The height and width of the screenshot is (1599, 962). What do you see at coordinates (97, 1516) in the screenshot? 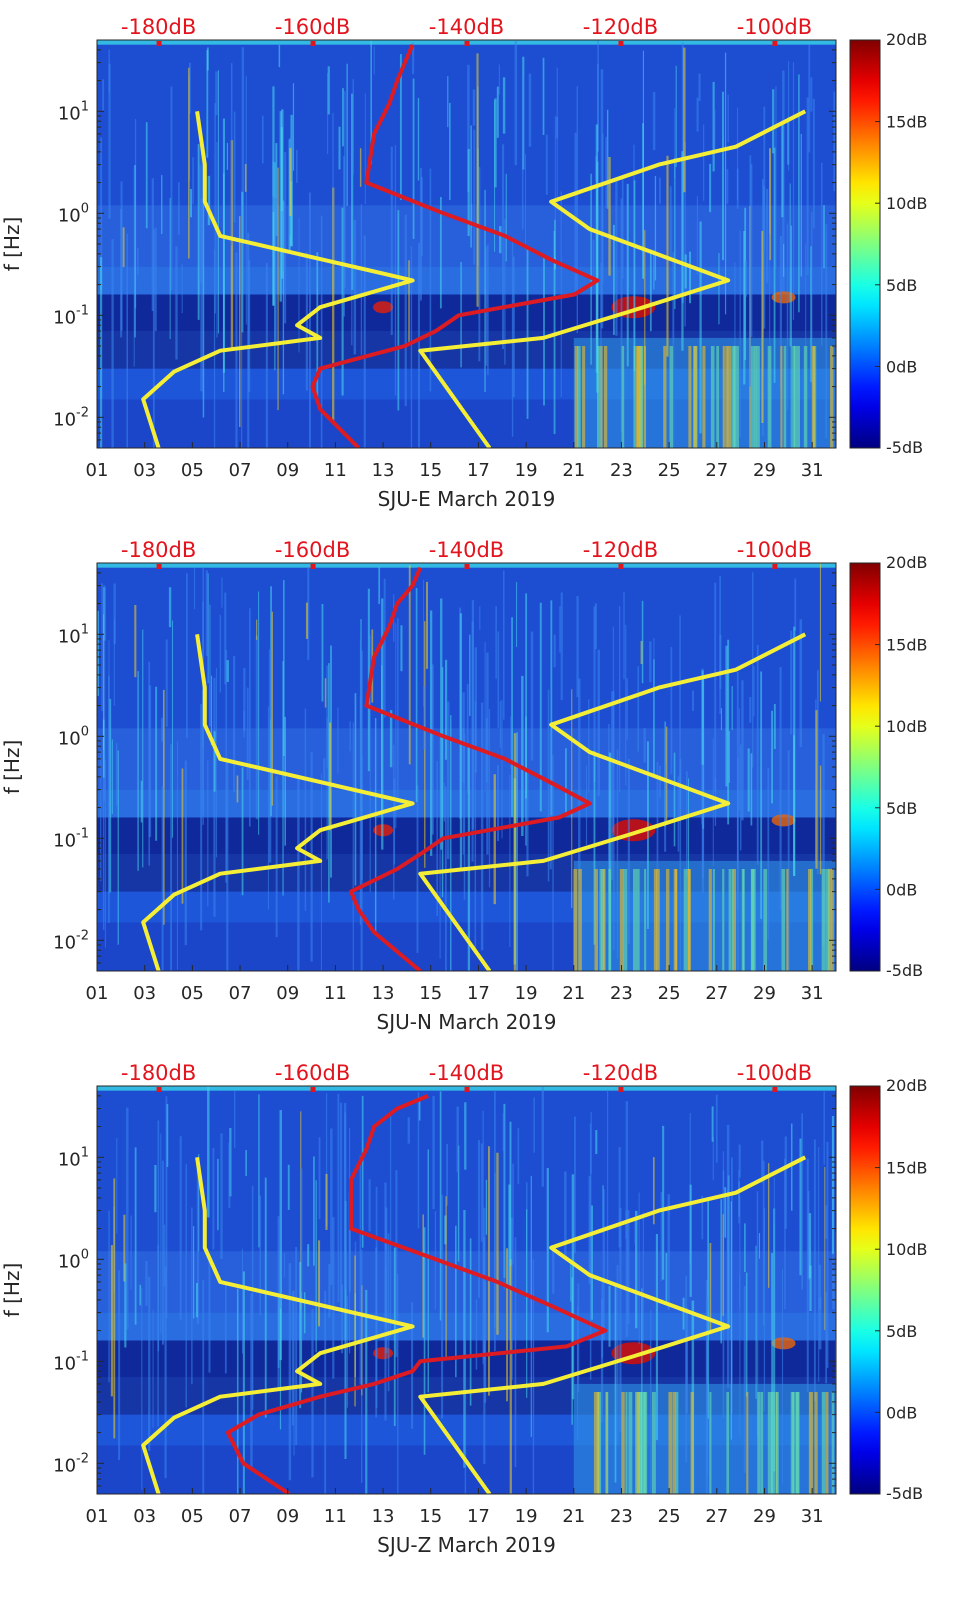
I see `x-tick-label: 01` at bounding box center [97, 1516].